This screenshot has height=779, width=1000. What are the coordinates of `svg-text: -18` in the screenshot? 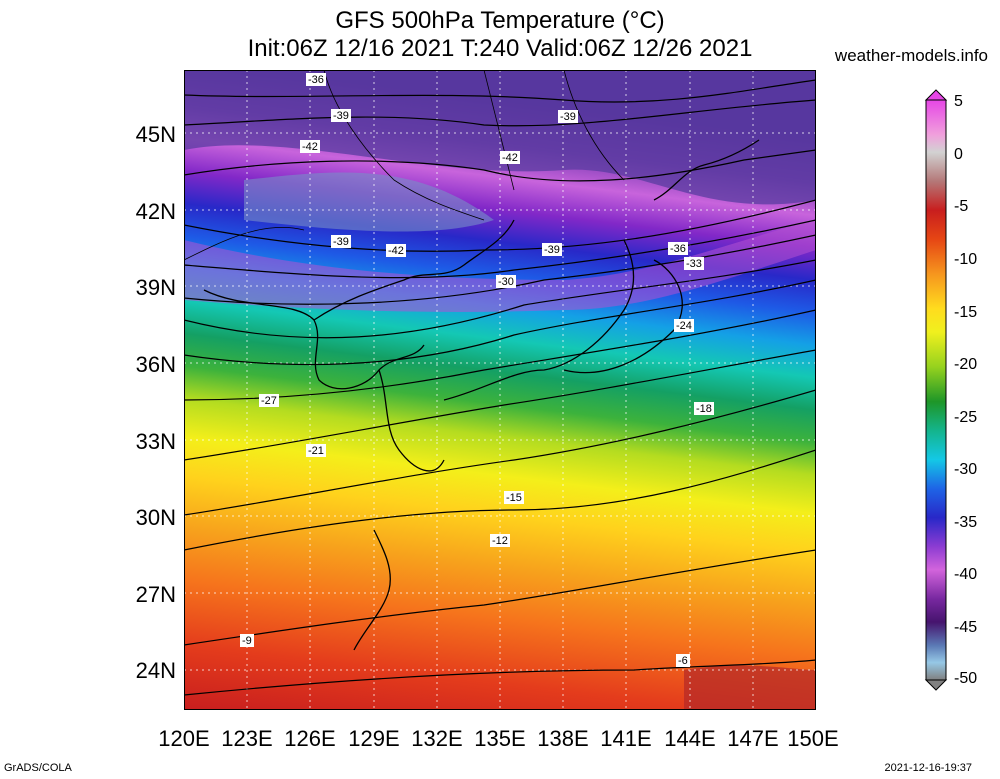 It's located at (704, 409).